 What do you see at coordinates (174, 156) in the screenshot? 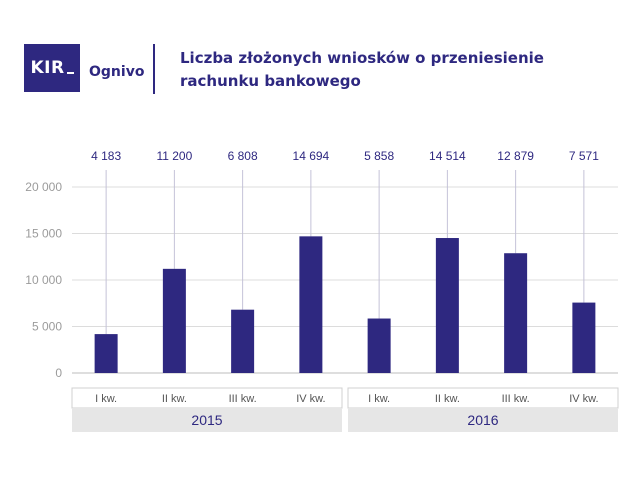
I see `data-label: 11 200` at bounding box center [174, 156].